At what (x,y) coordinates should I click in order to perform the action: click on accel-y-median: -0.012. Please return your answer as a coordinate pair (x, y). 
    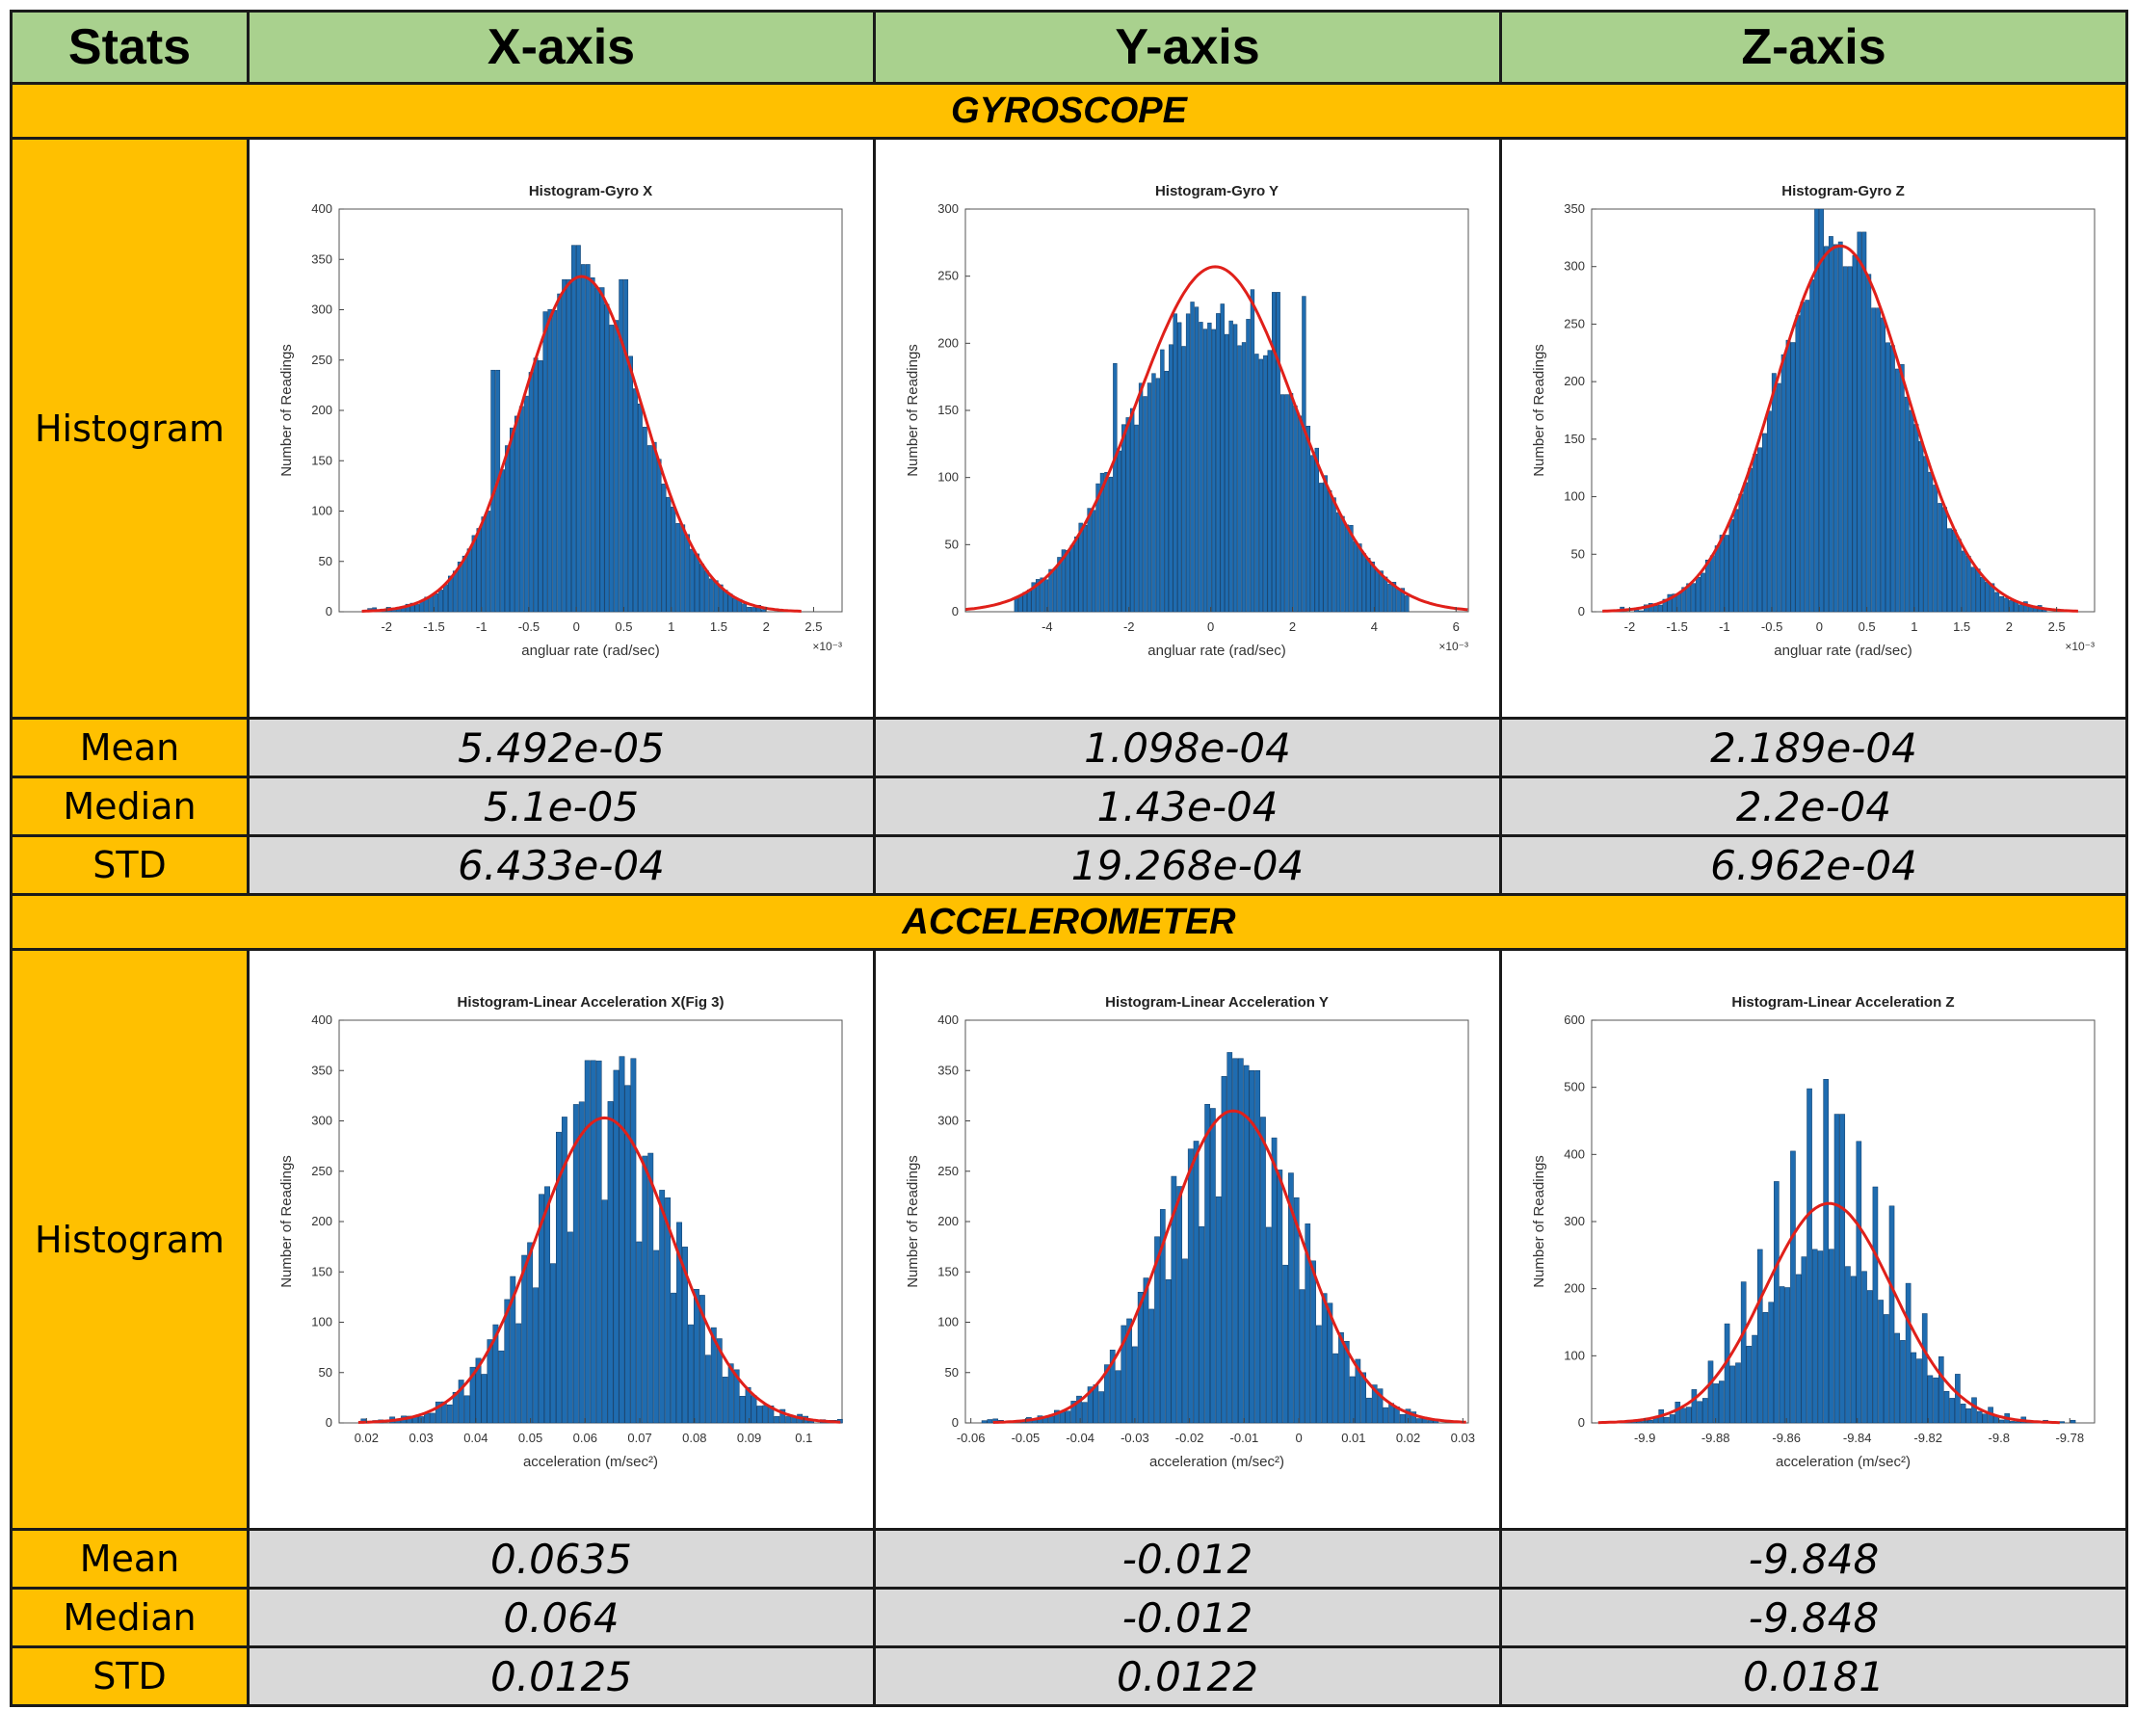
    Looking at the image, I should click on (1188, 1617).